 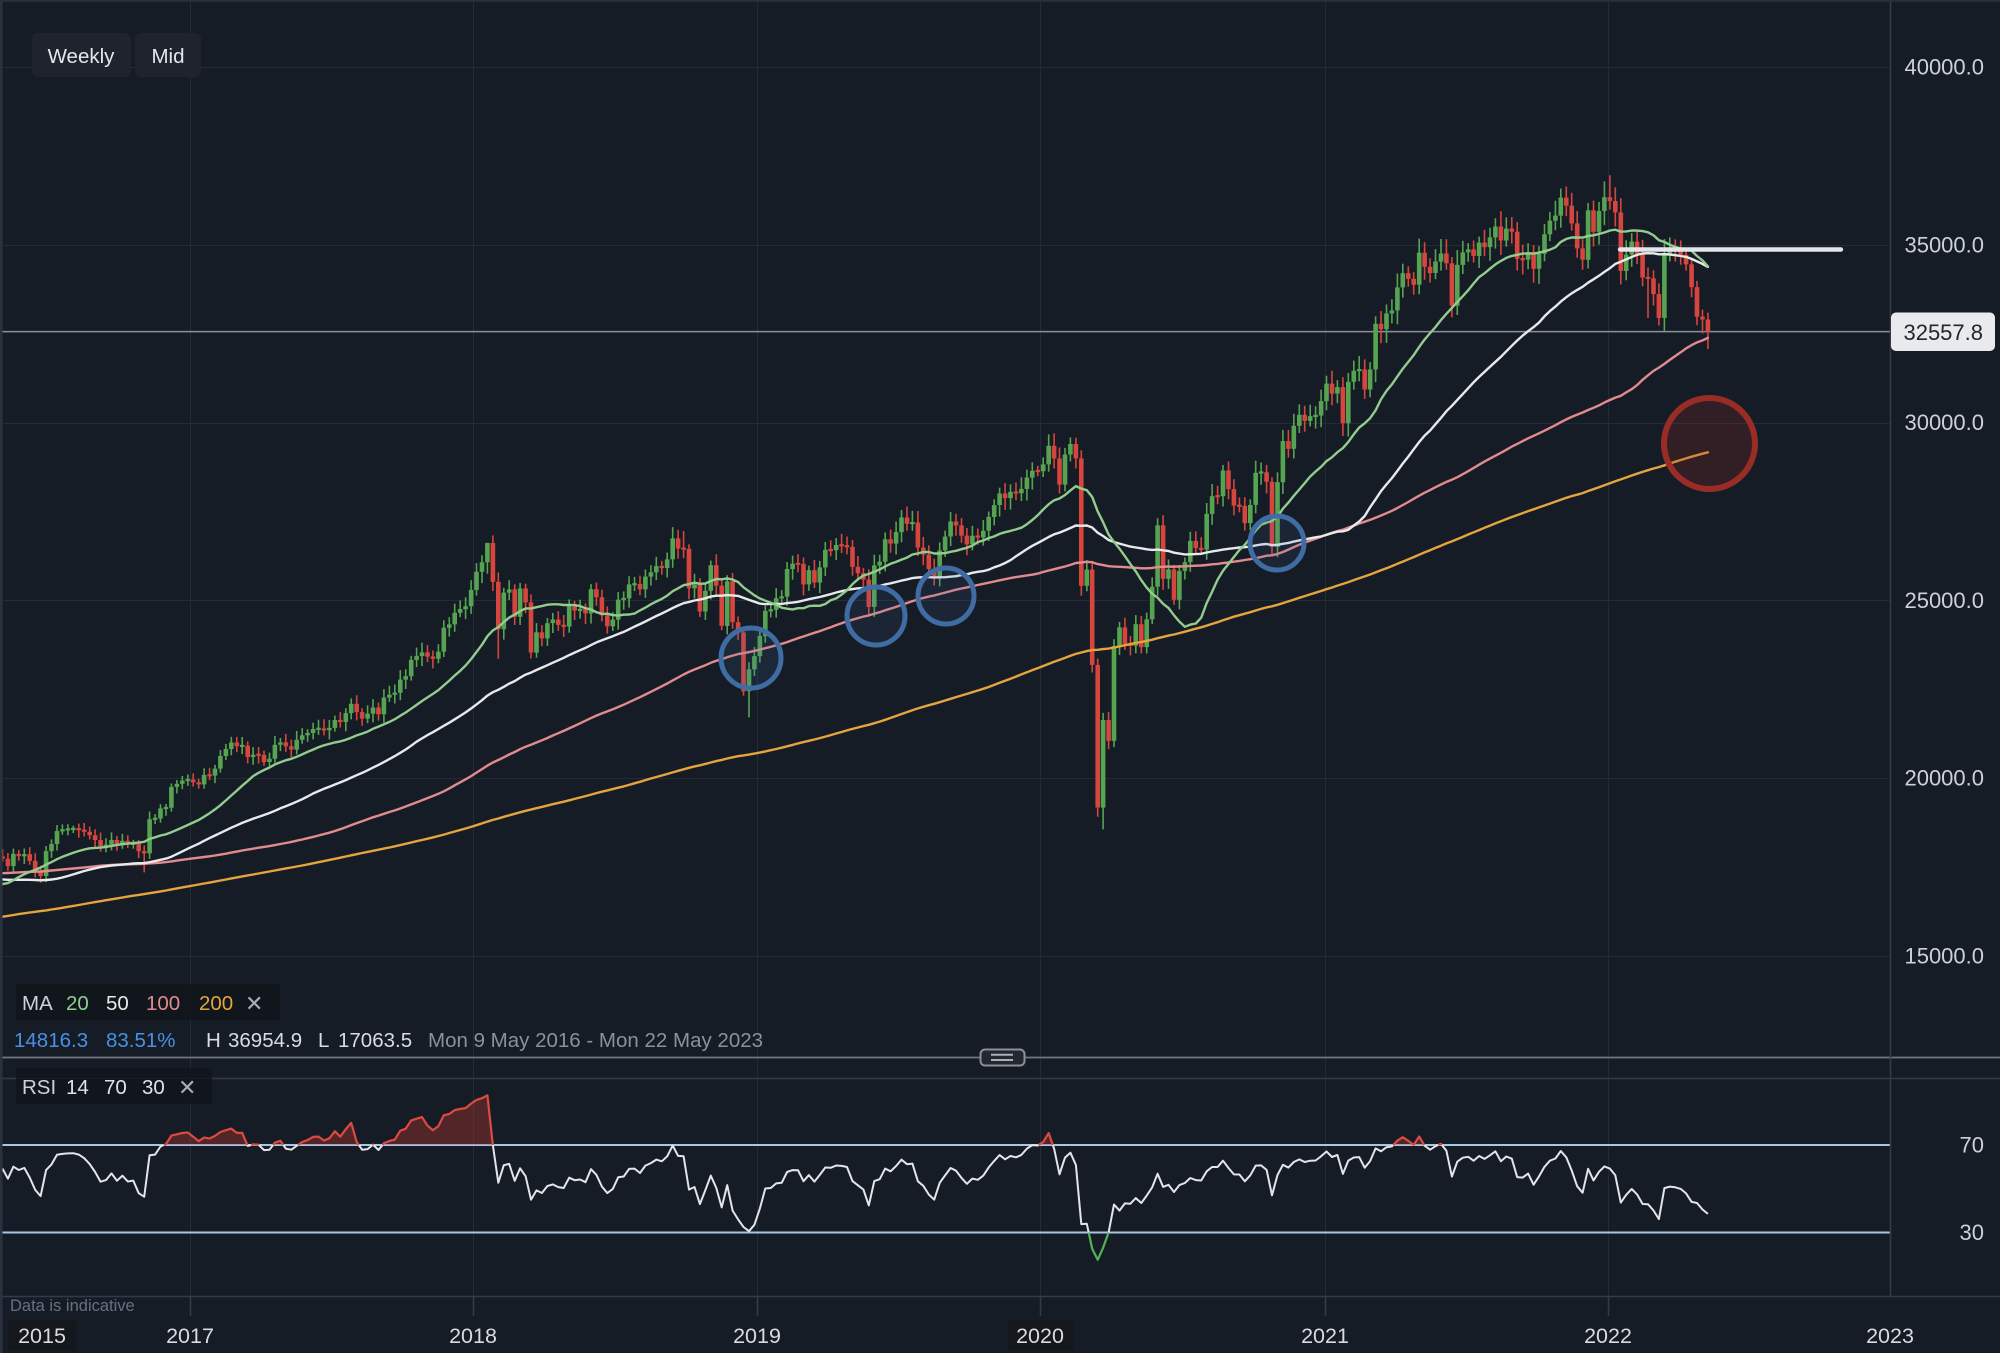 What do you see at coordinates (1944, 422) in the screenshot?
I see `svg-text: 30000.0` at bounding box center [1944, 422].